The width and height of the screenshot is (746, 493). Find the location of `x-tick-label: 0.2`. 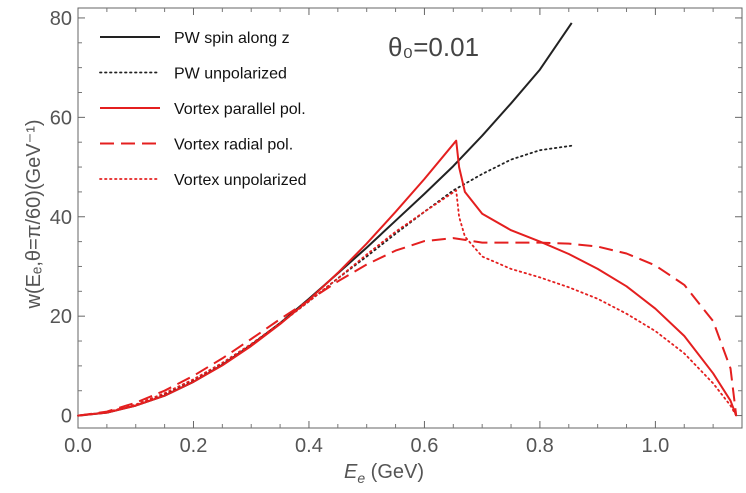

x-tick-label: 0.2 is located at coordinates (194, 446).